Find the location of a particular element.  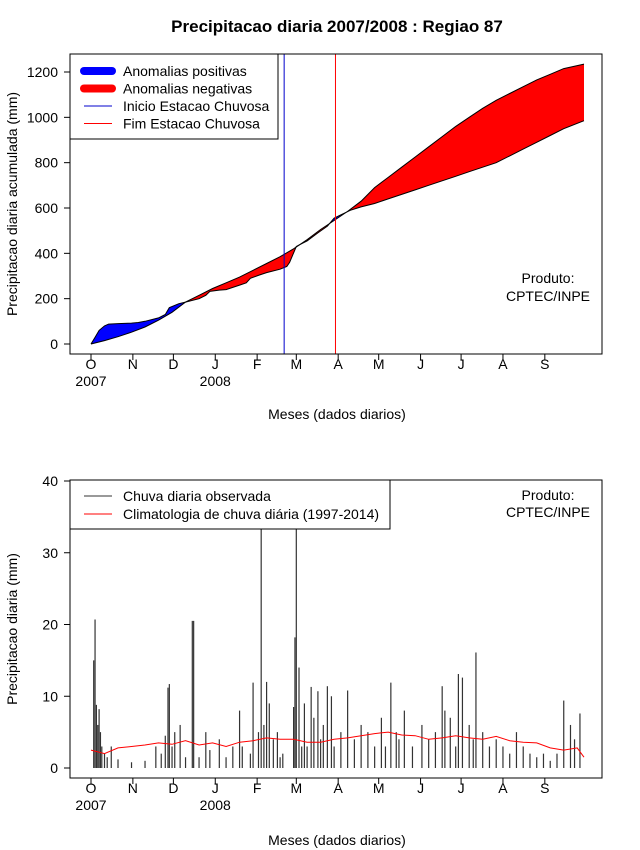

y-axis: 0 200 400 600 800 1000 1200 is located at coordinates (49, 208).